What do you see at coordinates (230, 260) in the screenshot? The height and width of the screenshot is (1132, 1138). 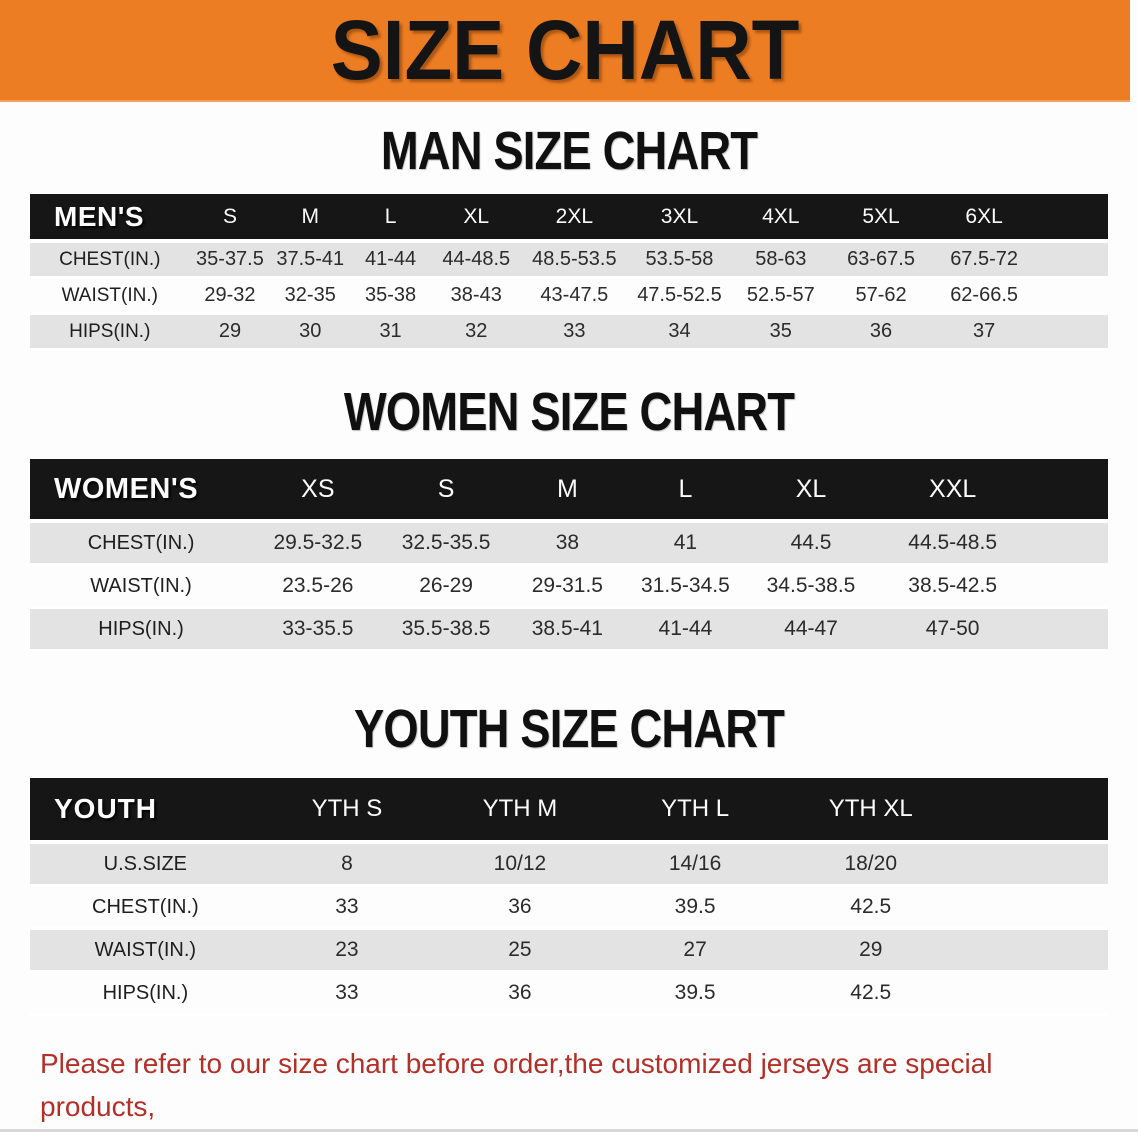 I see `size-value-cell: 35-37.5` at bounding box center [230, 260].